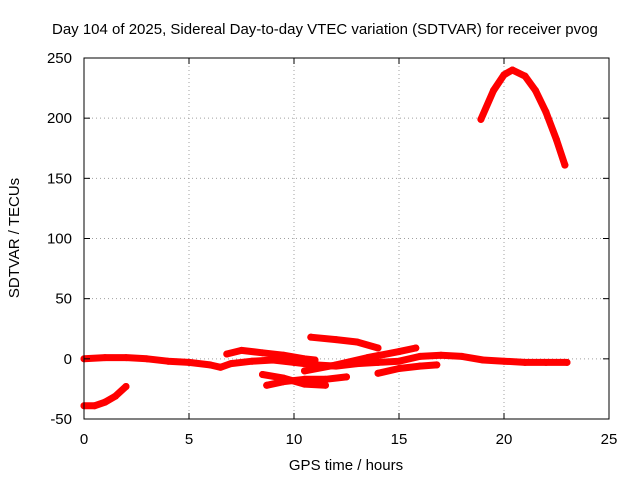 The image size is (640, 480). I want to click on y-tick-label: 100, so click(59, 239).